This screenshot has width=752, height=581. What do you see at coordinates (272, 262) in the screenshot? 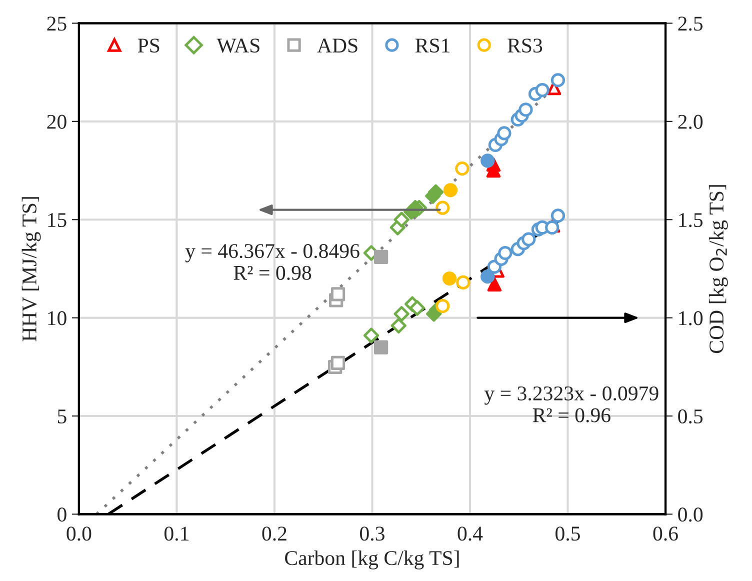
I see `annotation: y = 46.367x - 0.8496 R² = 0.98` at bounding box center [272, 262].